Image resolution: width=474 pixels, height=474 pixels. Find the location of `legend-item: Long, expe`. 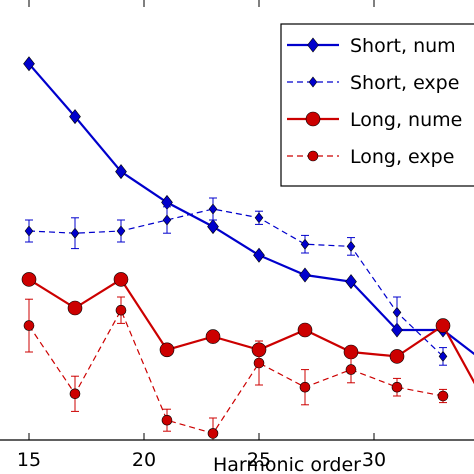

legend-item: Long, expe is located at coordinates (370, 157).